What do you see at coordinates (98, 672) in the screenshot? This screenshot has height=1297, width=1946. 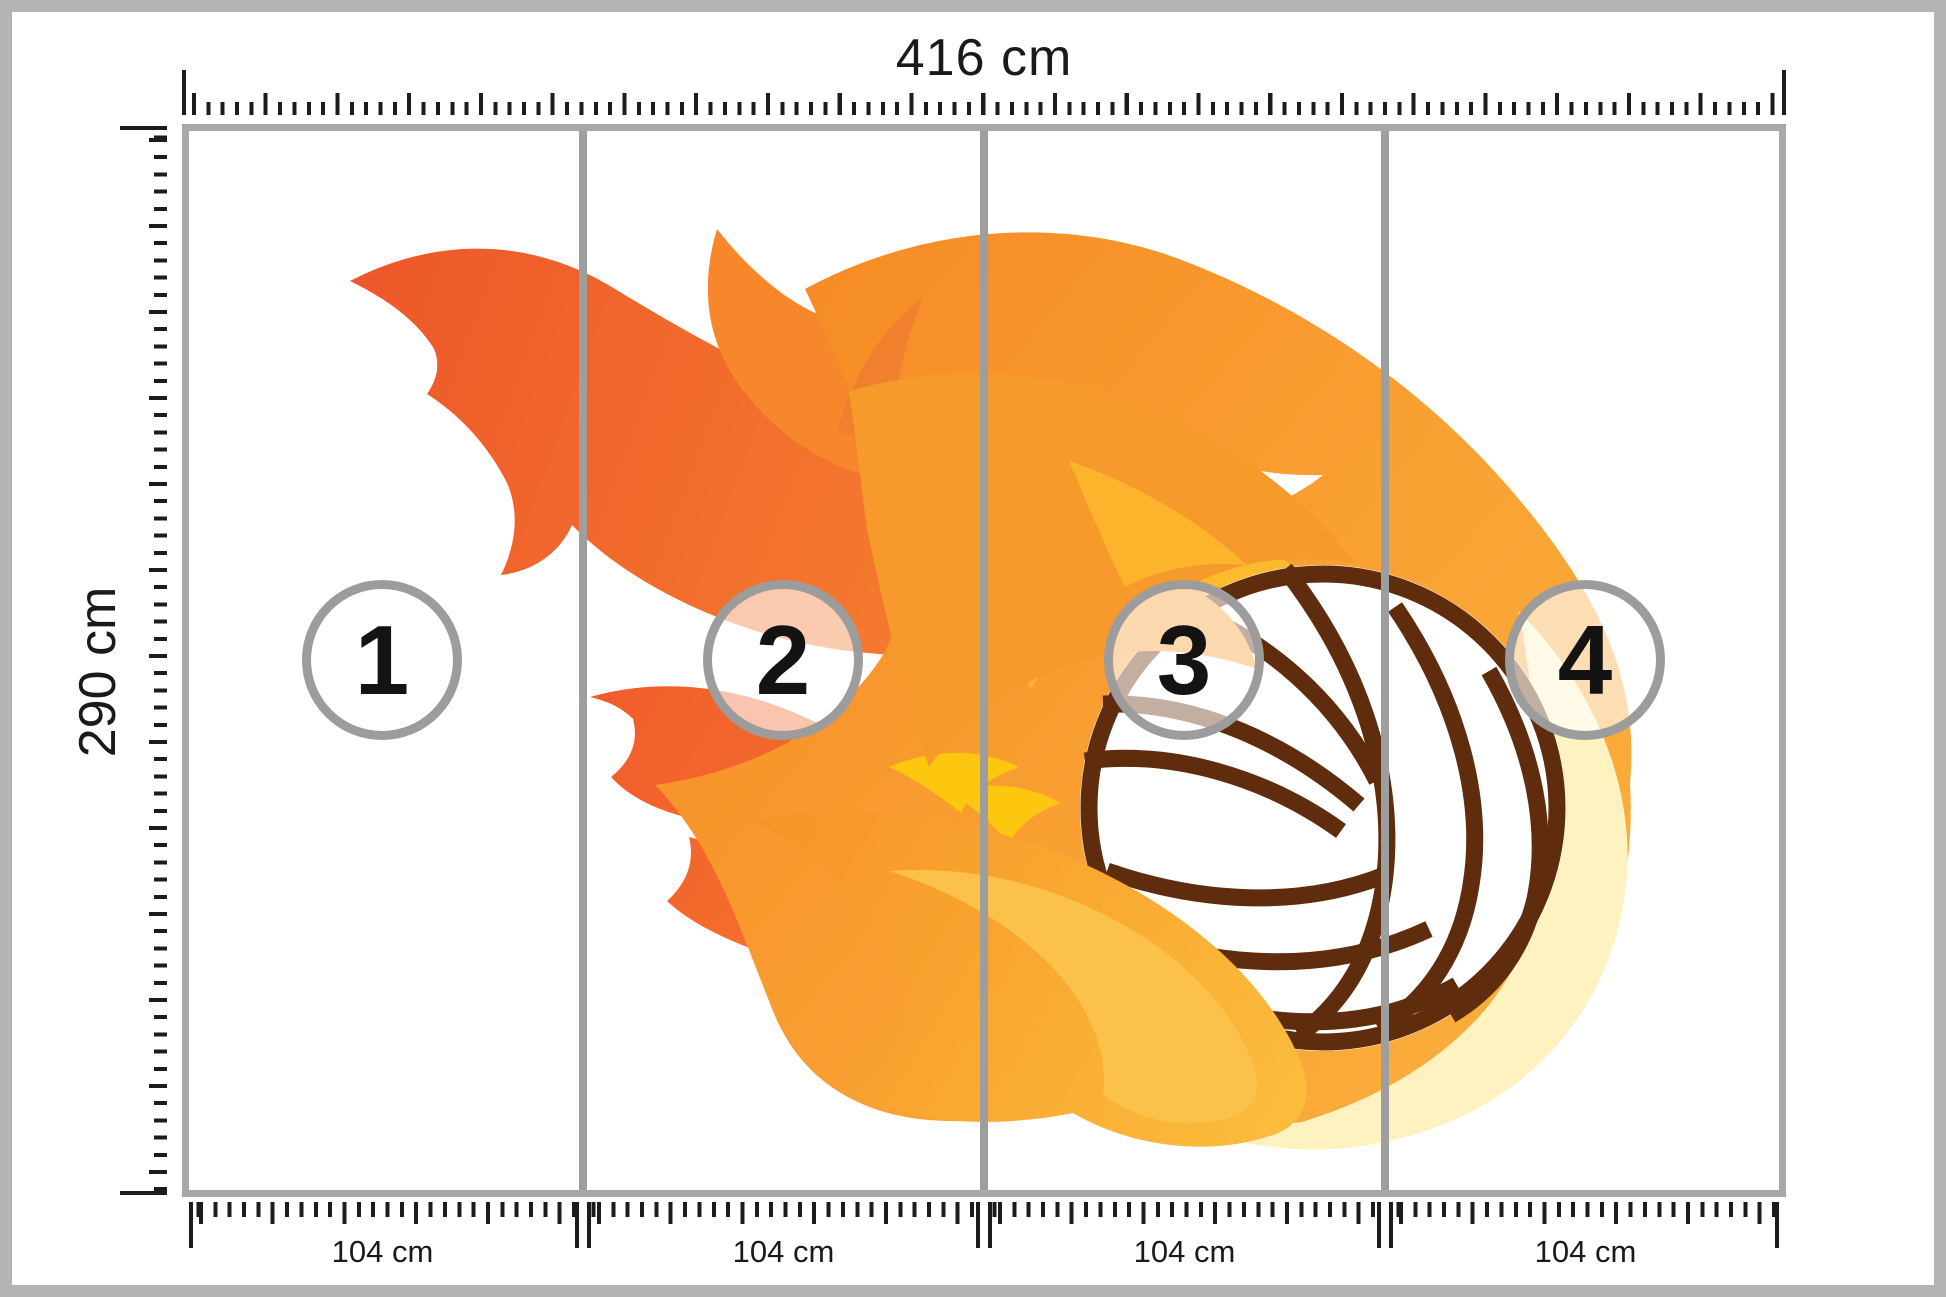 I see `total-height-label: 290 cm` at bounding box center [98, 672].